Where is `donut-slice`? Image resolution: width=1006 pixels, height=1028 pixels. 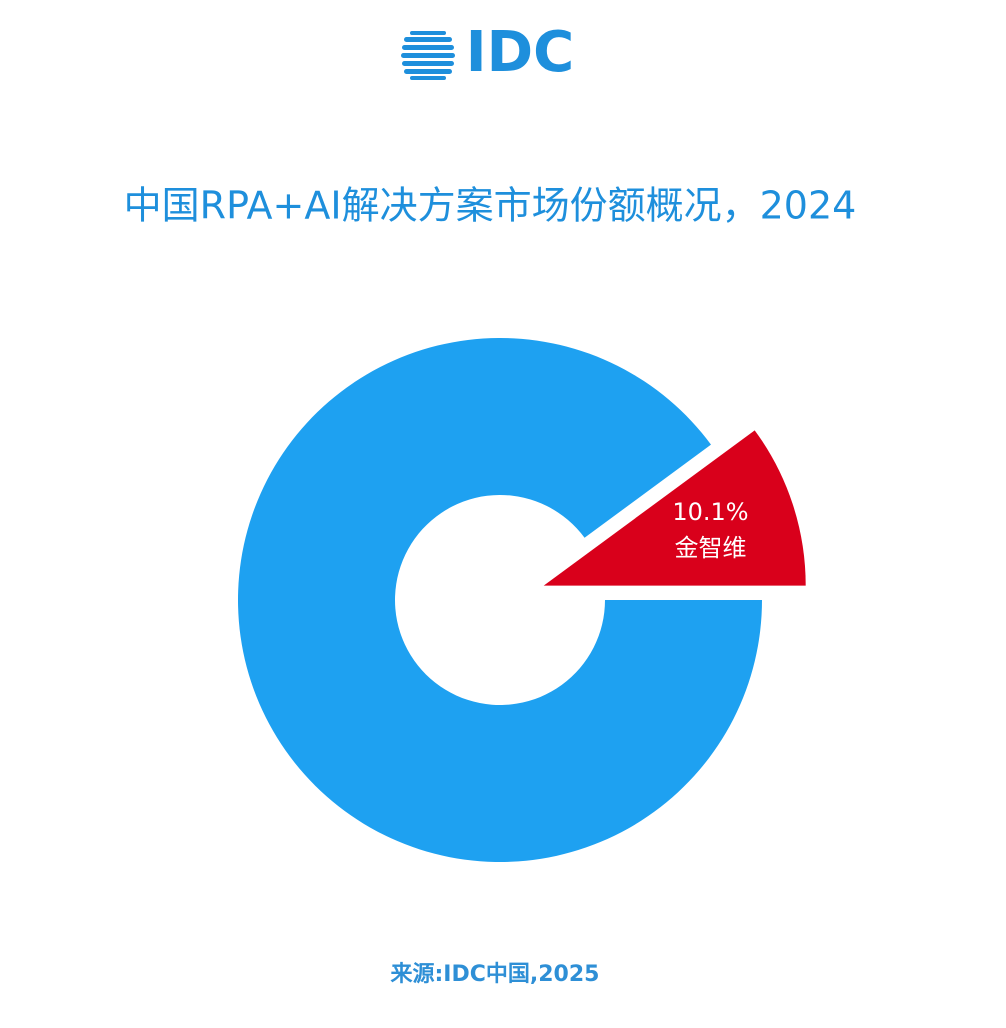
donut-slice is located at coordinates (674, 508).